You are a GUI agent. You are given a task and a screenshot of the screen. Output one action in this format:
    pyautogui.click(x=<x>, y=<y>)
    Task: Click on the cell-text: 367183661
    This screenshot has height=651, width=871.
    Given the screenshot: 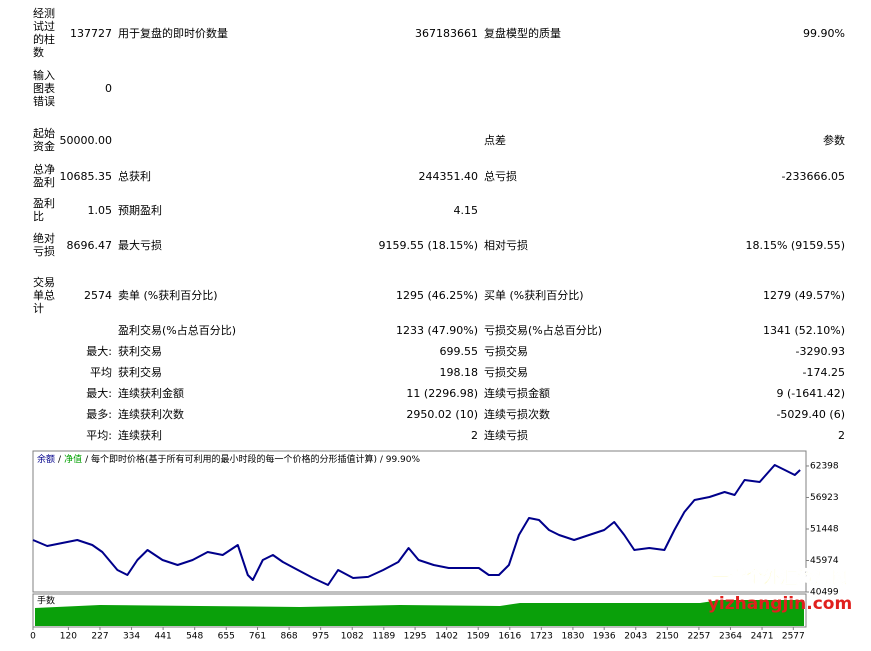 What is the action you would take?
    pyautogui.click(x=446, y=33)
    